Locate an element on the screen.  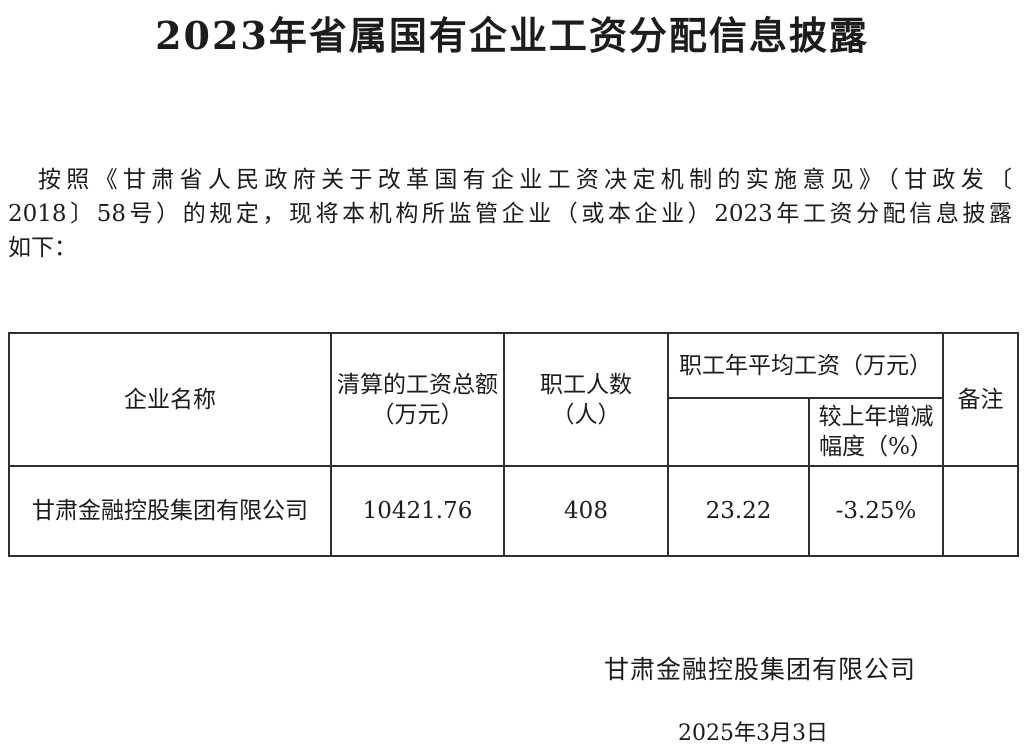
cell-employee-count: 408 is located at coordinates (586, 511).